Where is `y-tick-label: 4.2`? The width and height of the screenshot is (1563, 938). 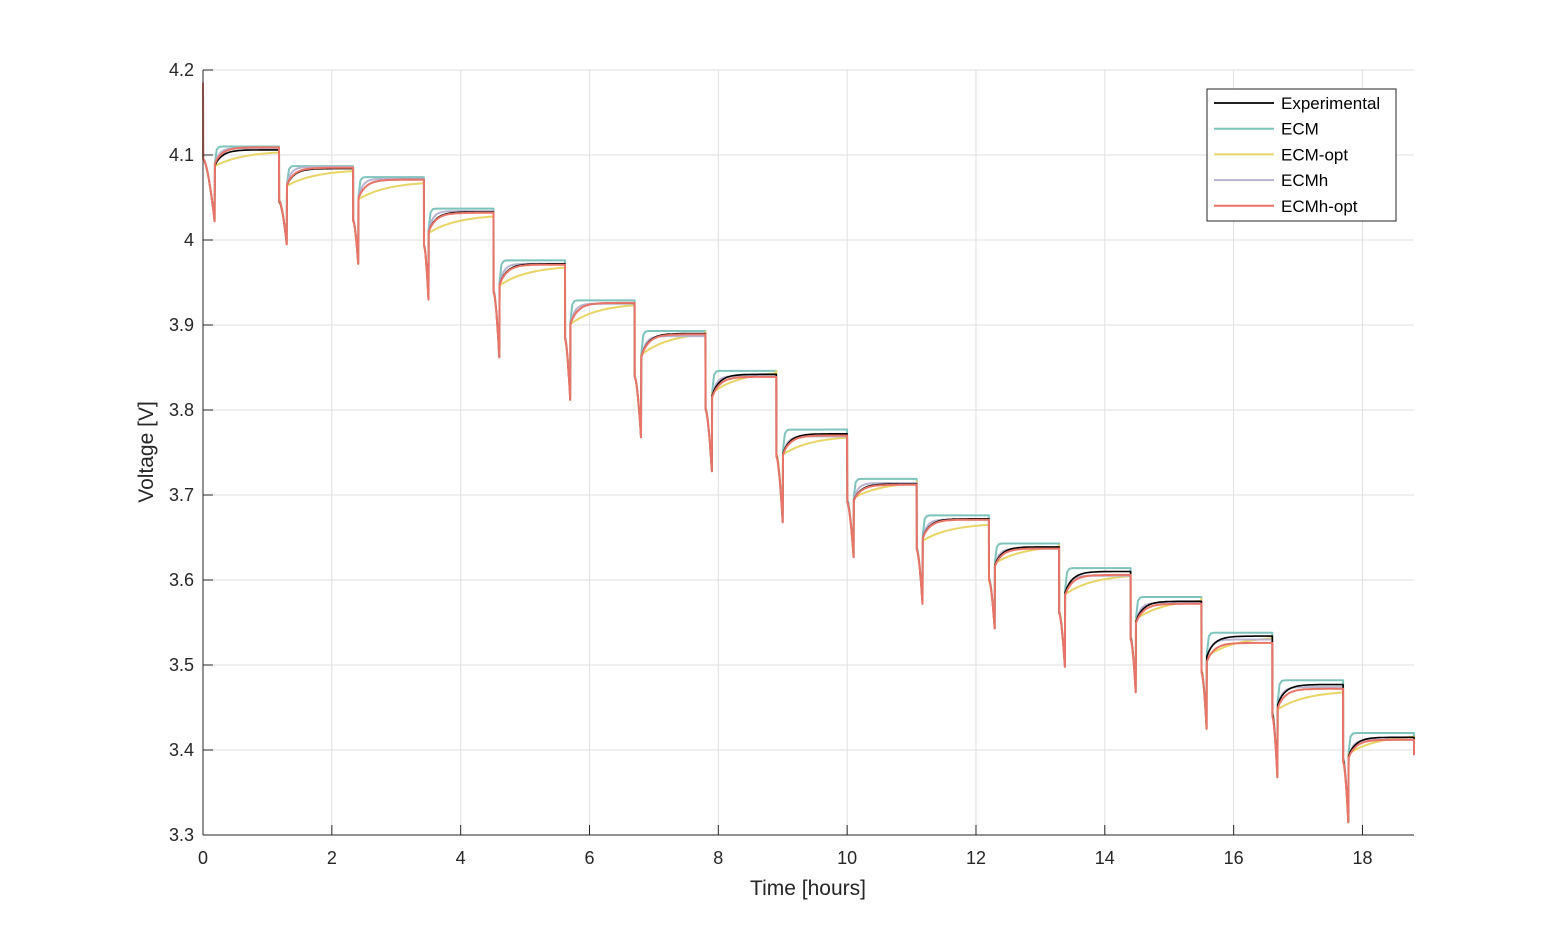
y-tick-label: 4.2 is located at coordinates (181, 70).